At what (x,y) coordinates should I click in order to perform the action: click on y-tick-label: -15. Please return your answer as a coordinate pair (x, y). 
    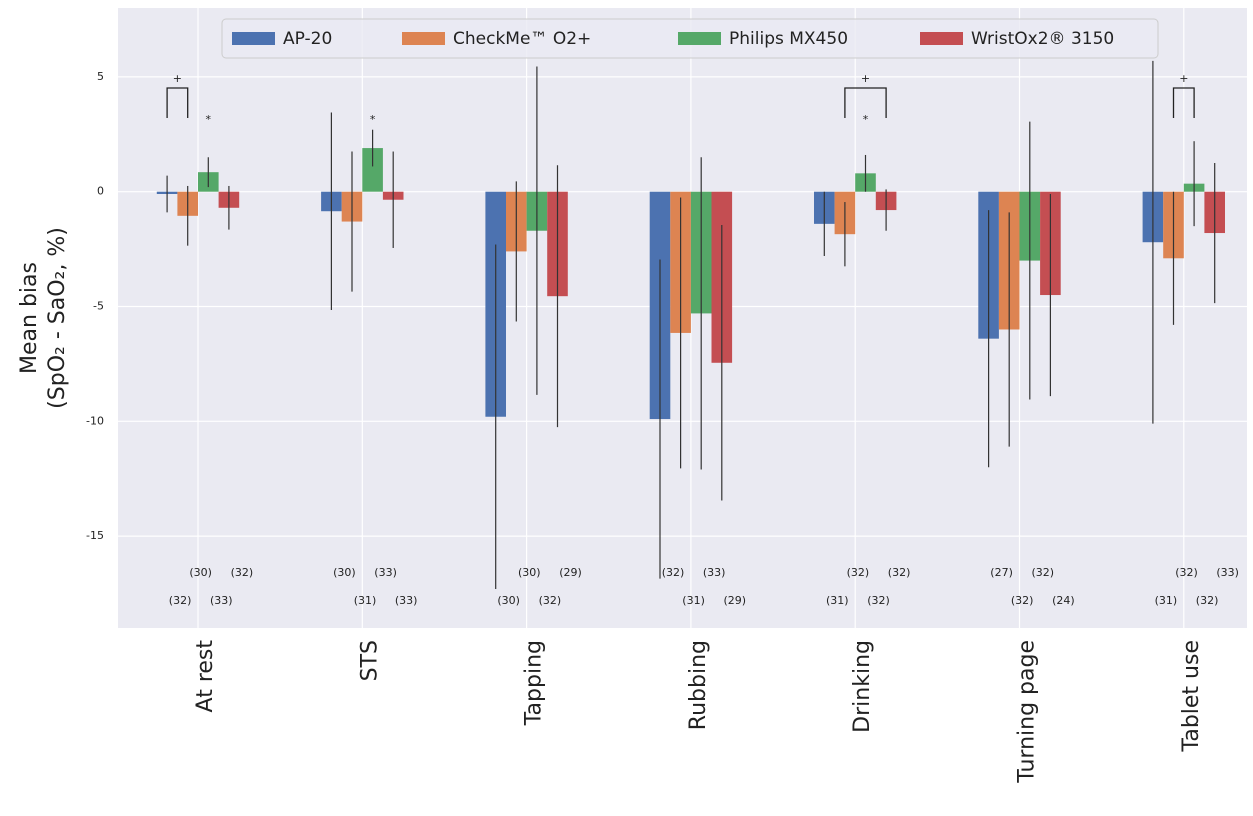
    Looking at the image, I should click on (95, 535).